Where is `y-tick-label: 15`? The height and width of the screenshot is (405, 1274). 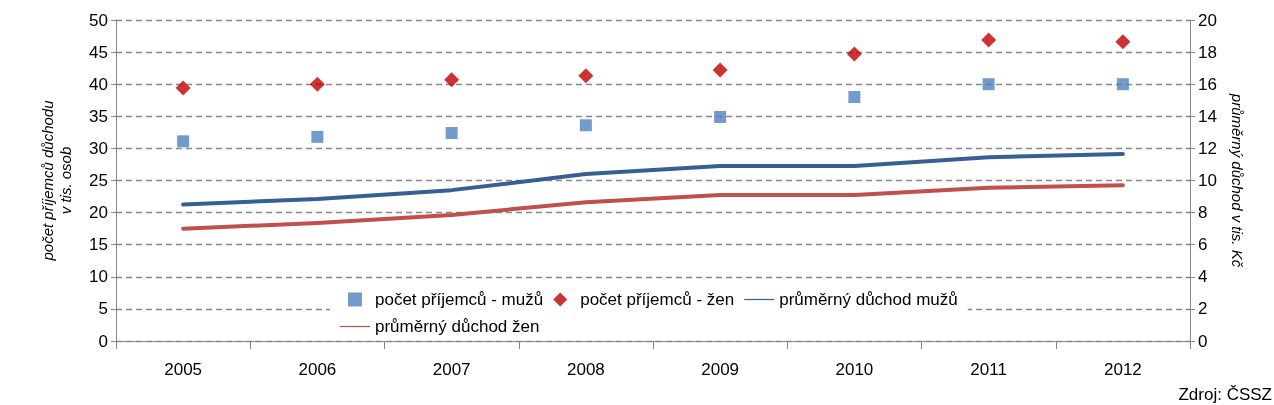
y-tick-label: 15 is located at coordinates (98, 245).